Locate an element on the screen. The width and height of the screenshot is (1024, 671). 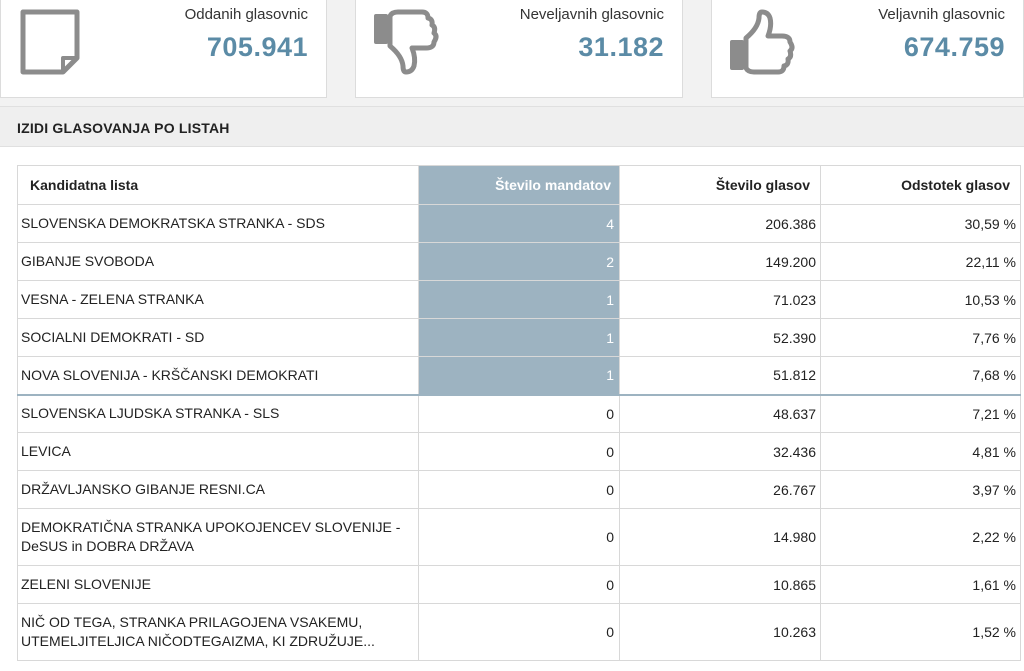
vote-count: 10.263 is located at coordinates (720, 632).